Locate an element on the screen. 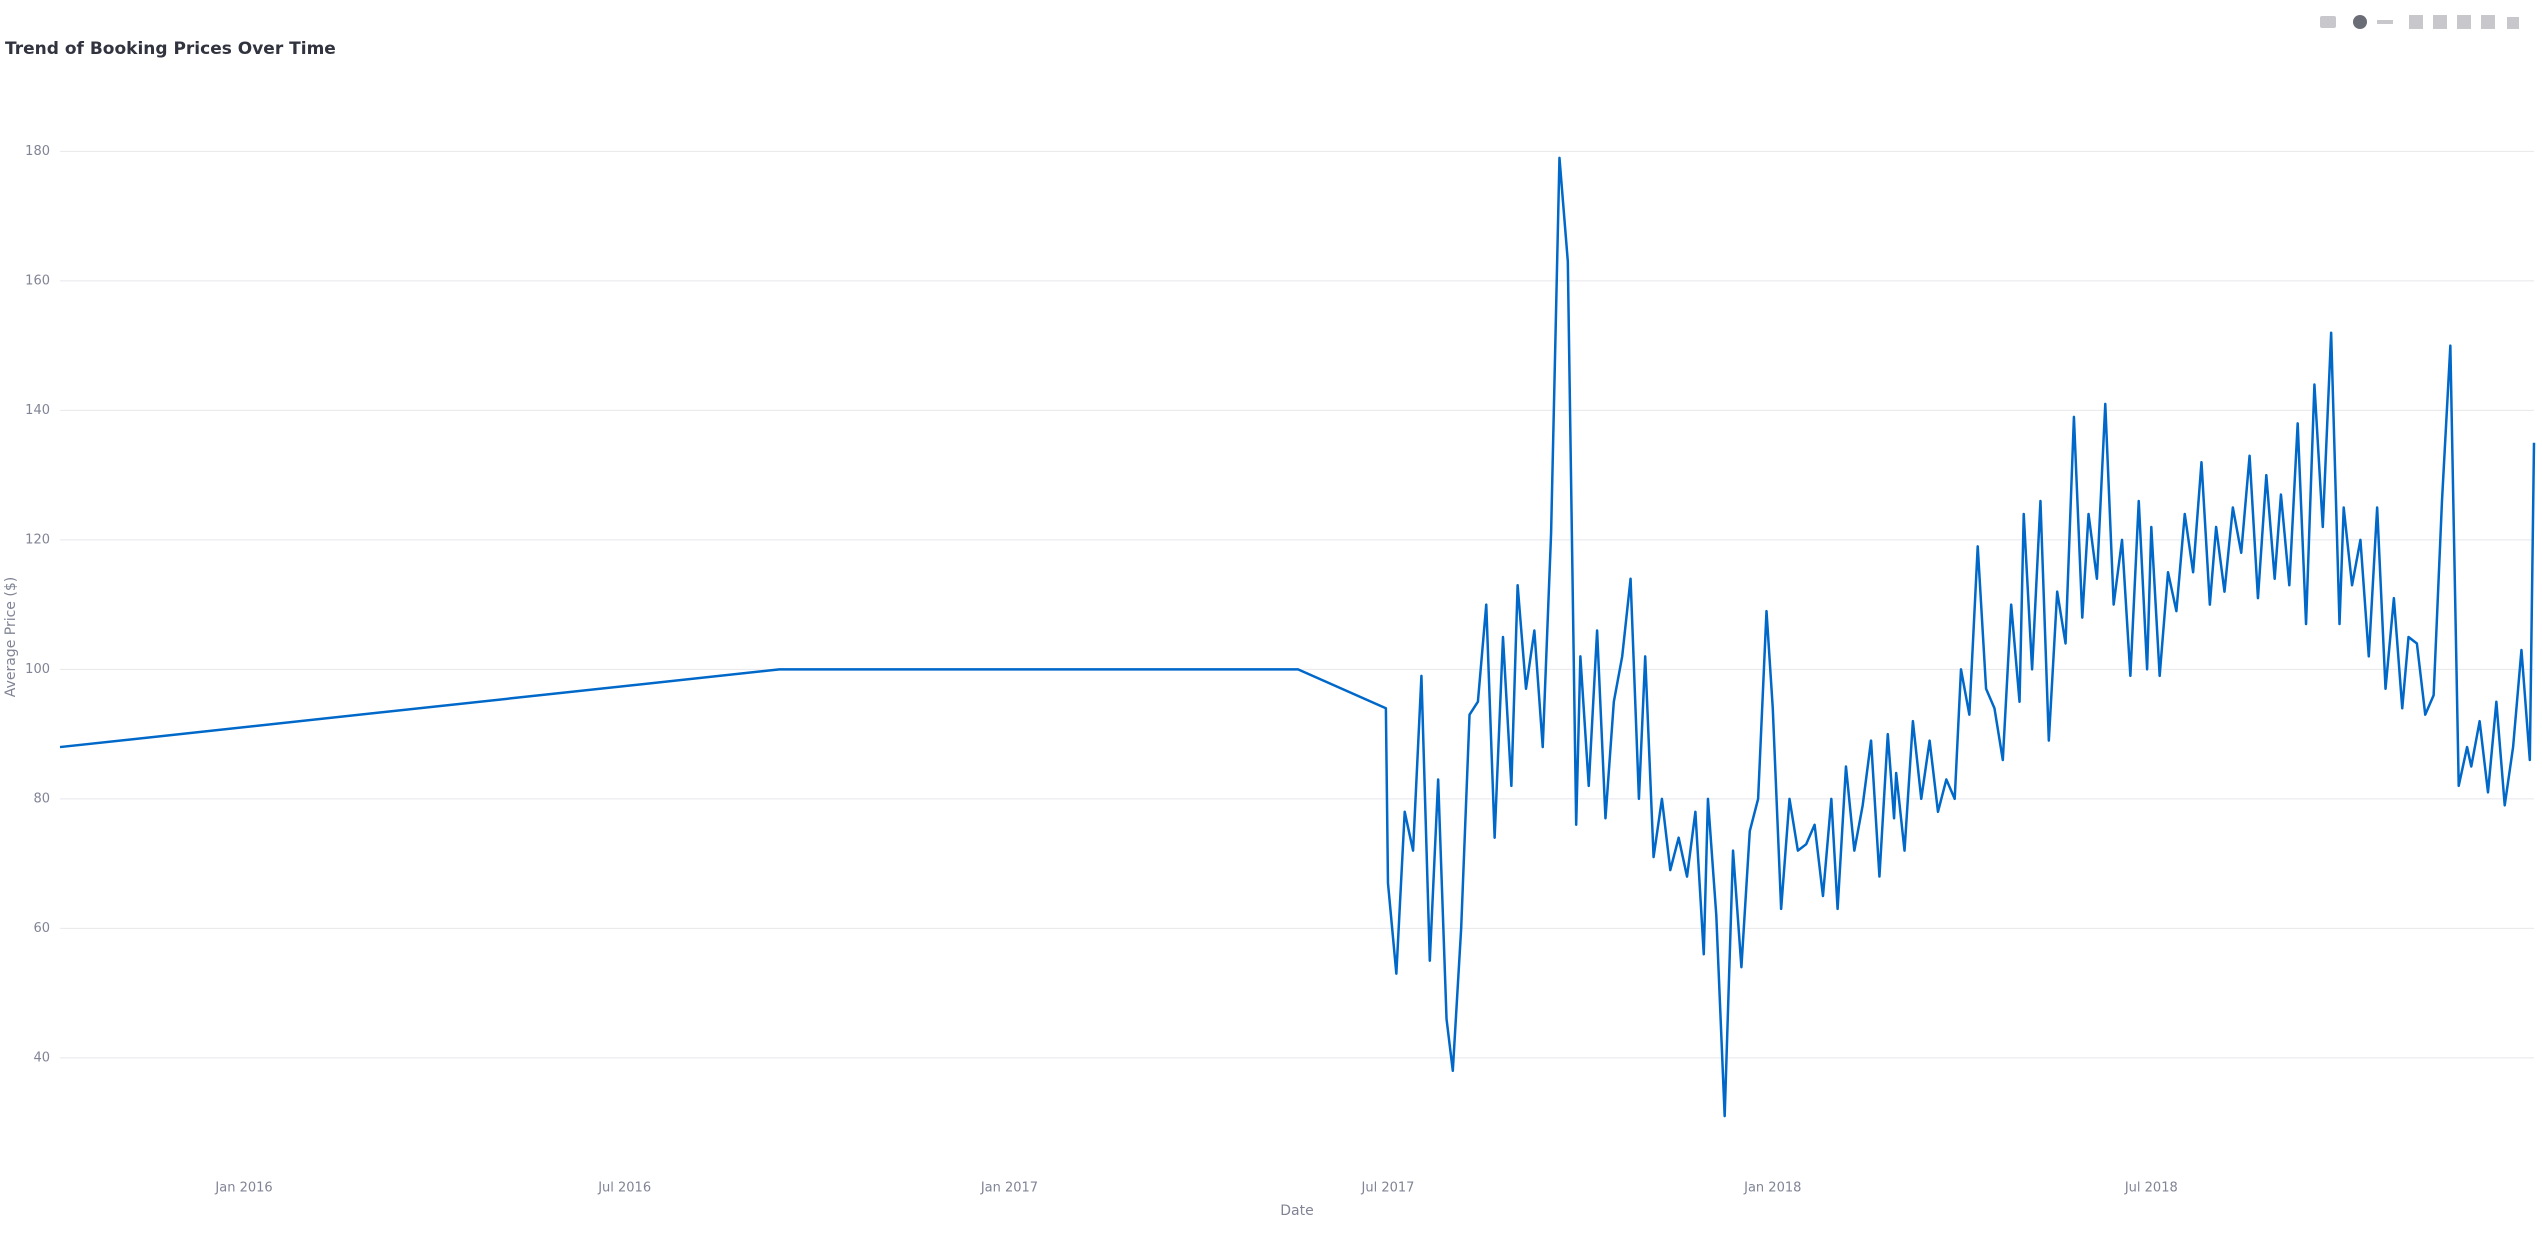 Image resolution: width=2542 pixels, height=1244 pixels. y-tick-label: 180 is located at coordinates (37, 151).